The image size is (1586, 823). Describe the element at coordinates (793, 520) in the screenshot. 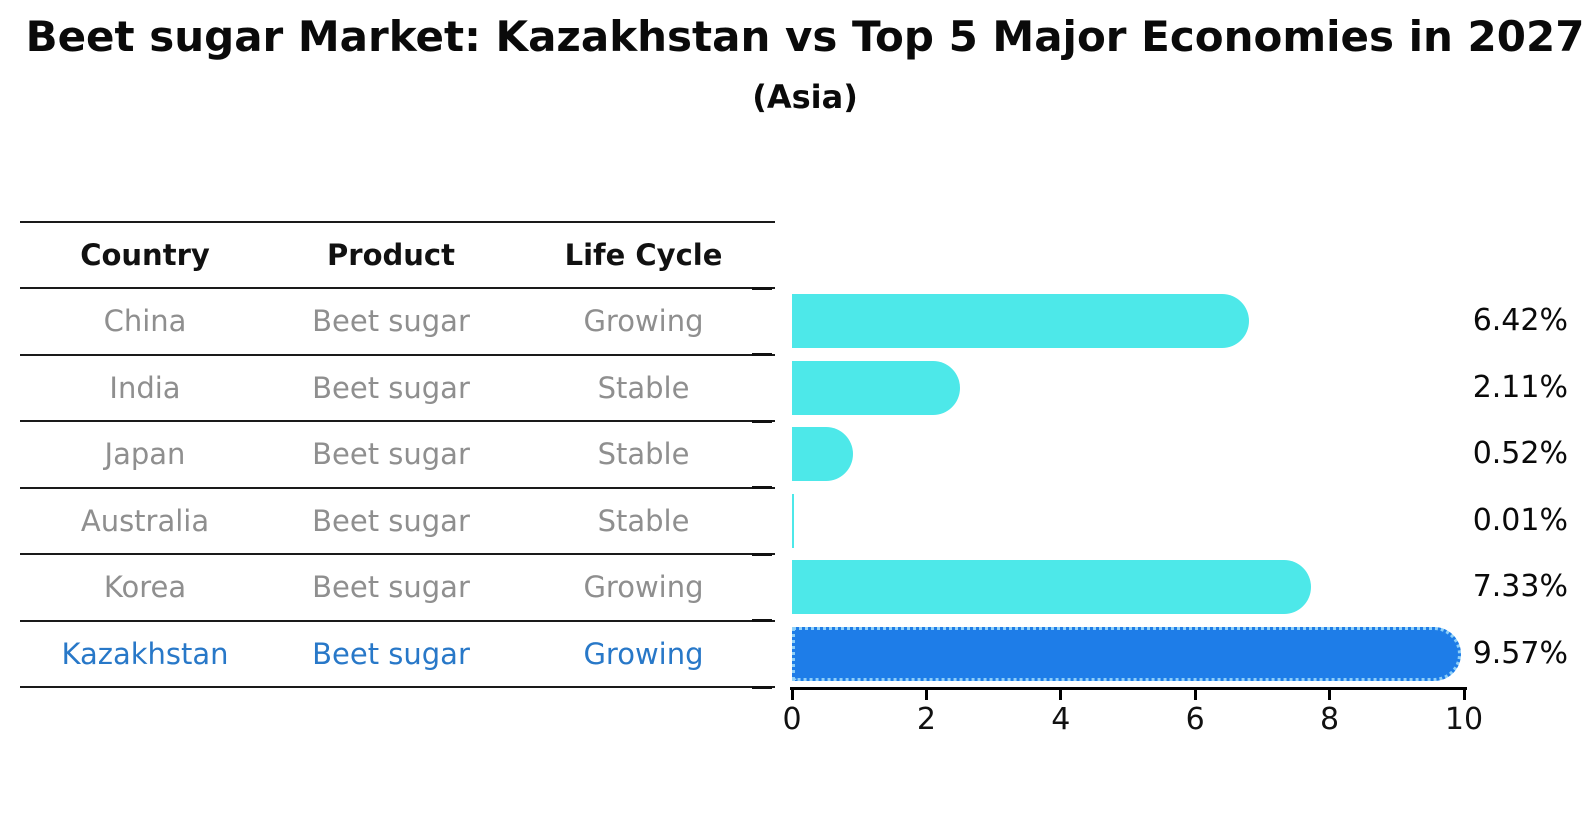

I see `bar-australia` at that location.